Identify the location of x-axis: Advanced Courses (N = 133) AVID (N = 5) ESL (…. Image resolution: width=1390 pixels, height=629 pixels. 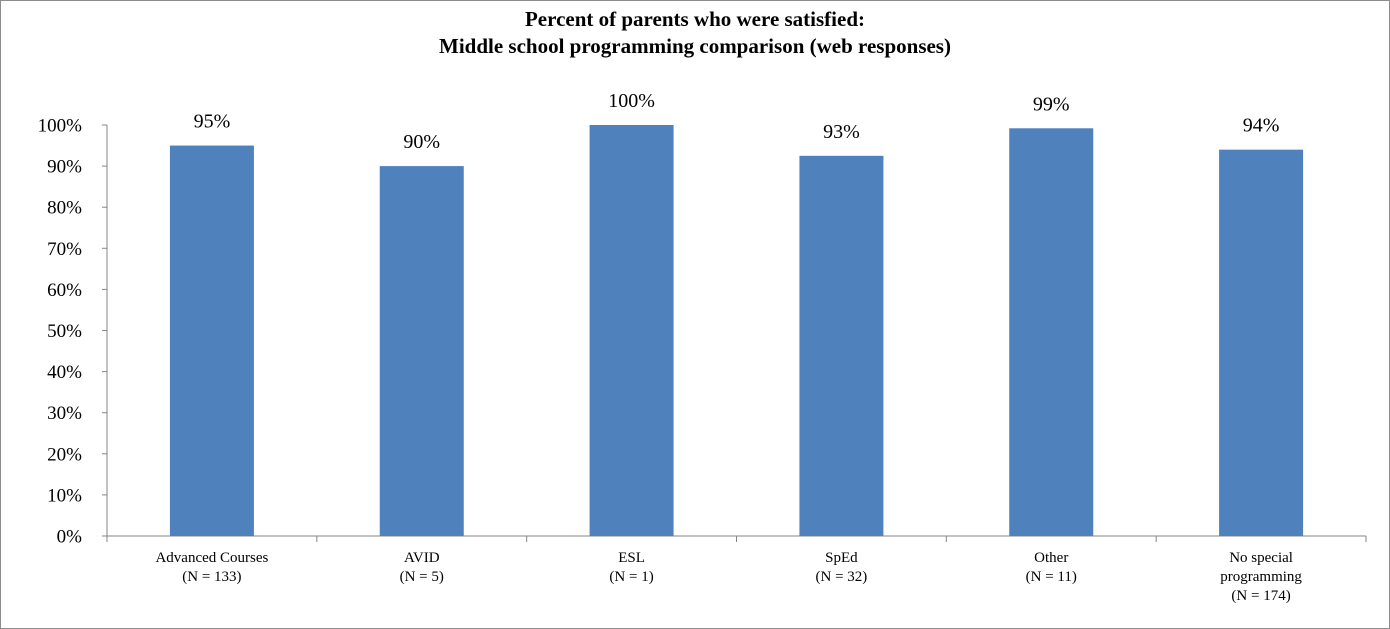
(736, 569).